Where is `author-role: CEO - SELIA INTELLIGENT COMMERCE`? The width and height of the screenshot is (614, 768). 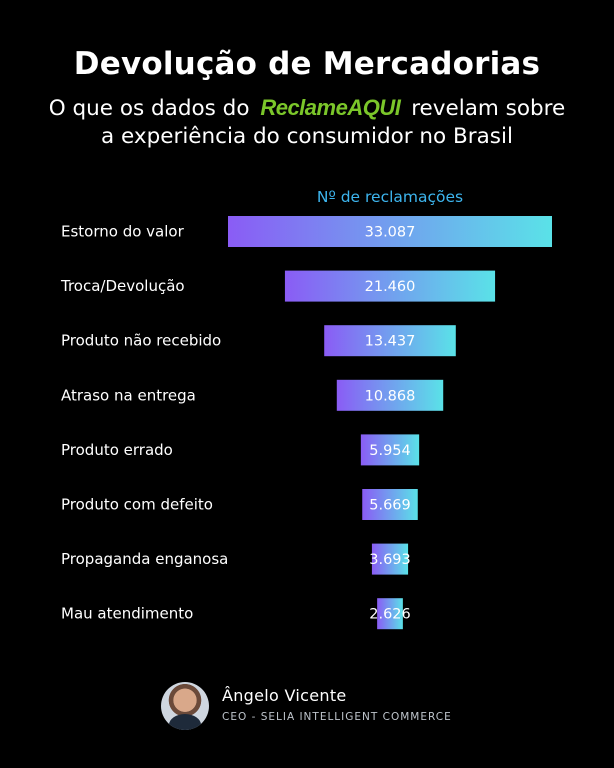
author-role: CEO - SELIA INTELLIGENT COMMERCE is located at coordinates (337, 717).